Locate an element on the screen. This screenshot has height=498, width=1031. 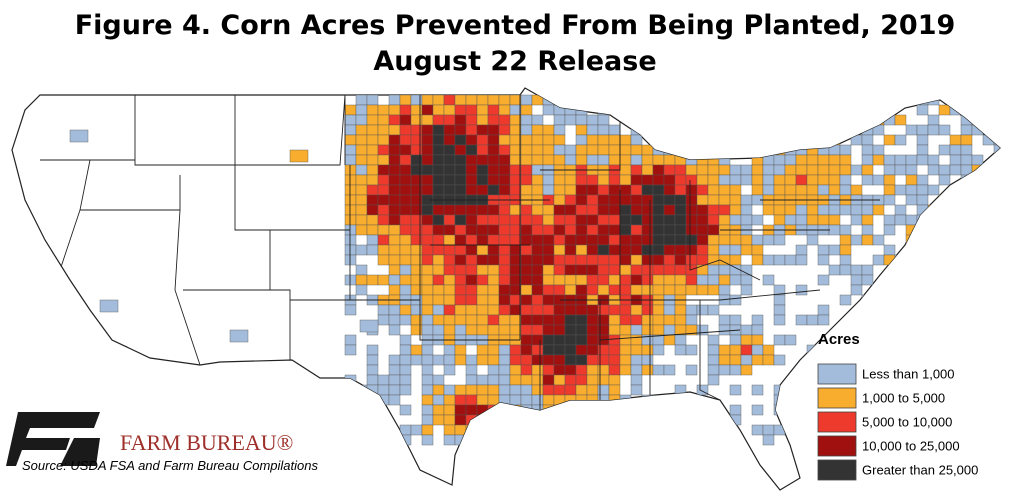
legend-label: 5,000 to 10,000 is located at coordinates (907, 421).